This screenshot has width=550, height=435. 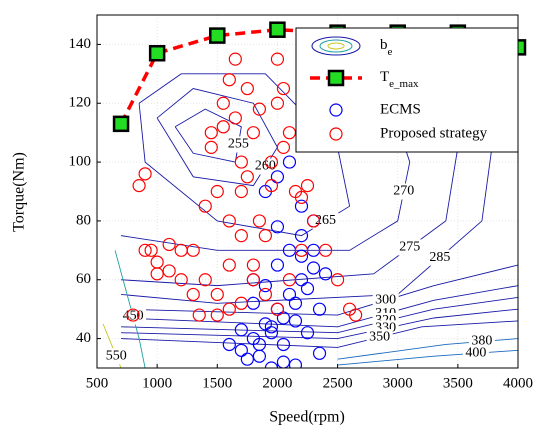 I want to click on legend-label: Proposed strategy, so click(x=434, y=133).